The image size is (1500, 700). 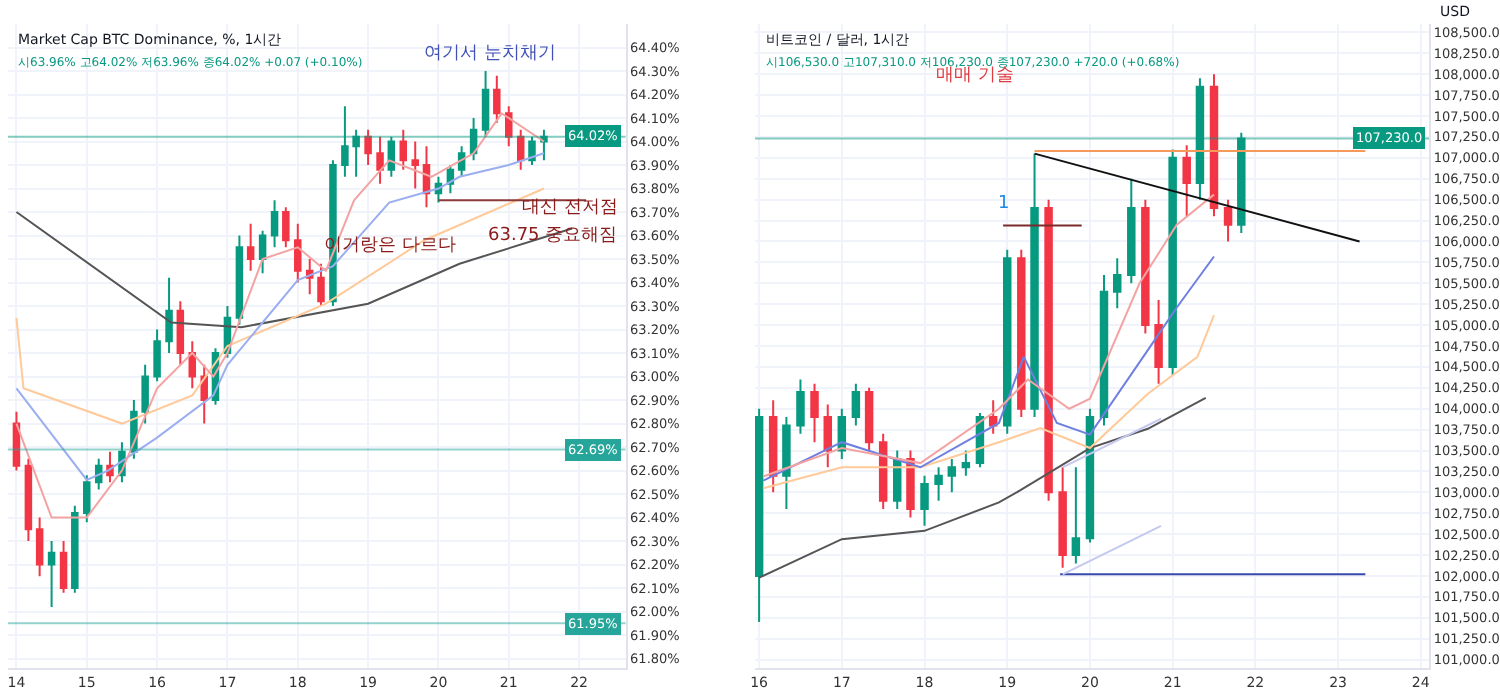 What do you see at coordinates (570, 208) in the screenshot?
I see `annotation: 대신 전저점` at bounding box center [570, 208].